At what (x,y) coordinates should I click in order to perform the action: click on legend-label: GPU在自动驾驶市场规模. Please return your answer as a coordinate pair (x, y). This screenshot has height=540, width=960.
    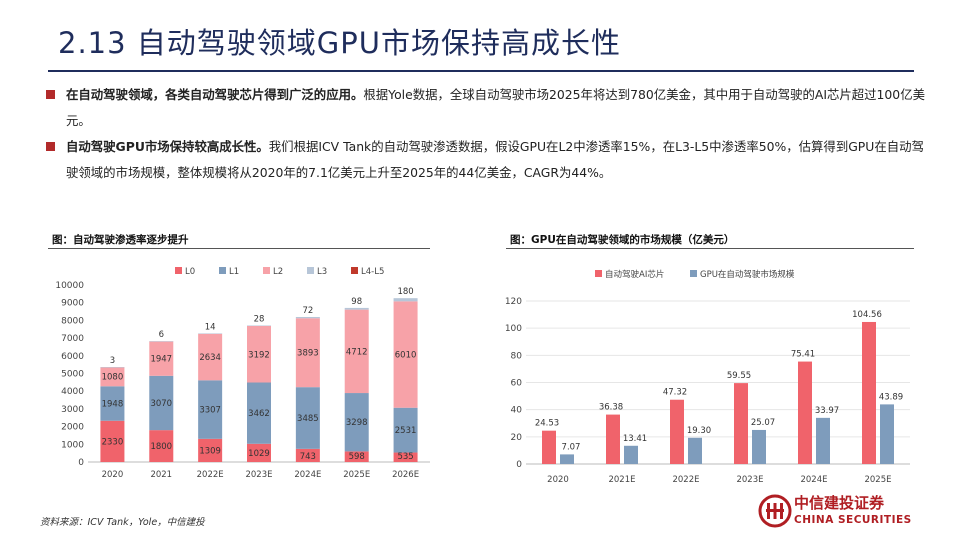
    Looking at the image, I should click on (747, 274).